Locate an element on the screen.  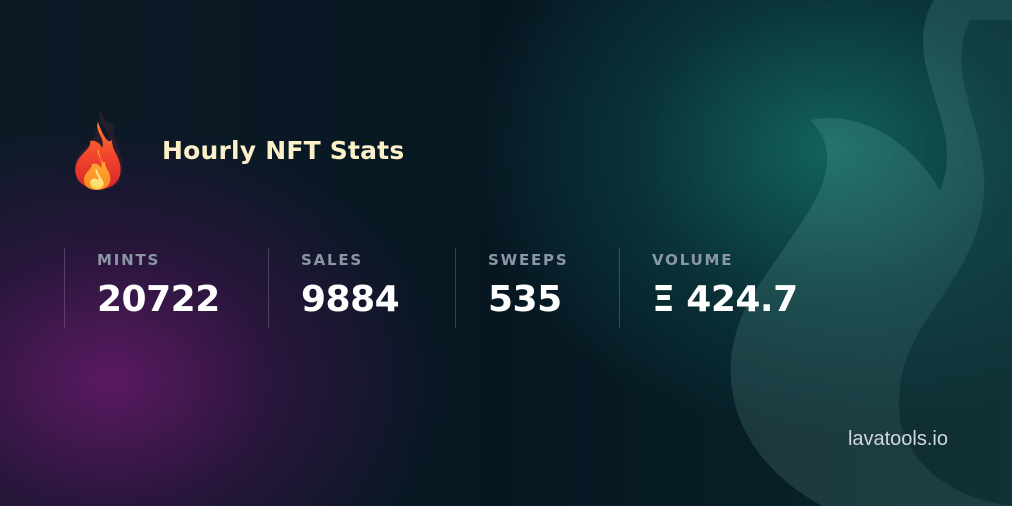
stat-value: 9884 is located at coordinates (350, 299).